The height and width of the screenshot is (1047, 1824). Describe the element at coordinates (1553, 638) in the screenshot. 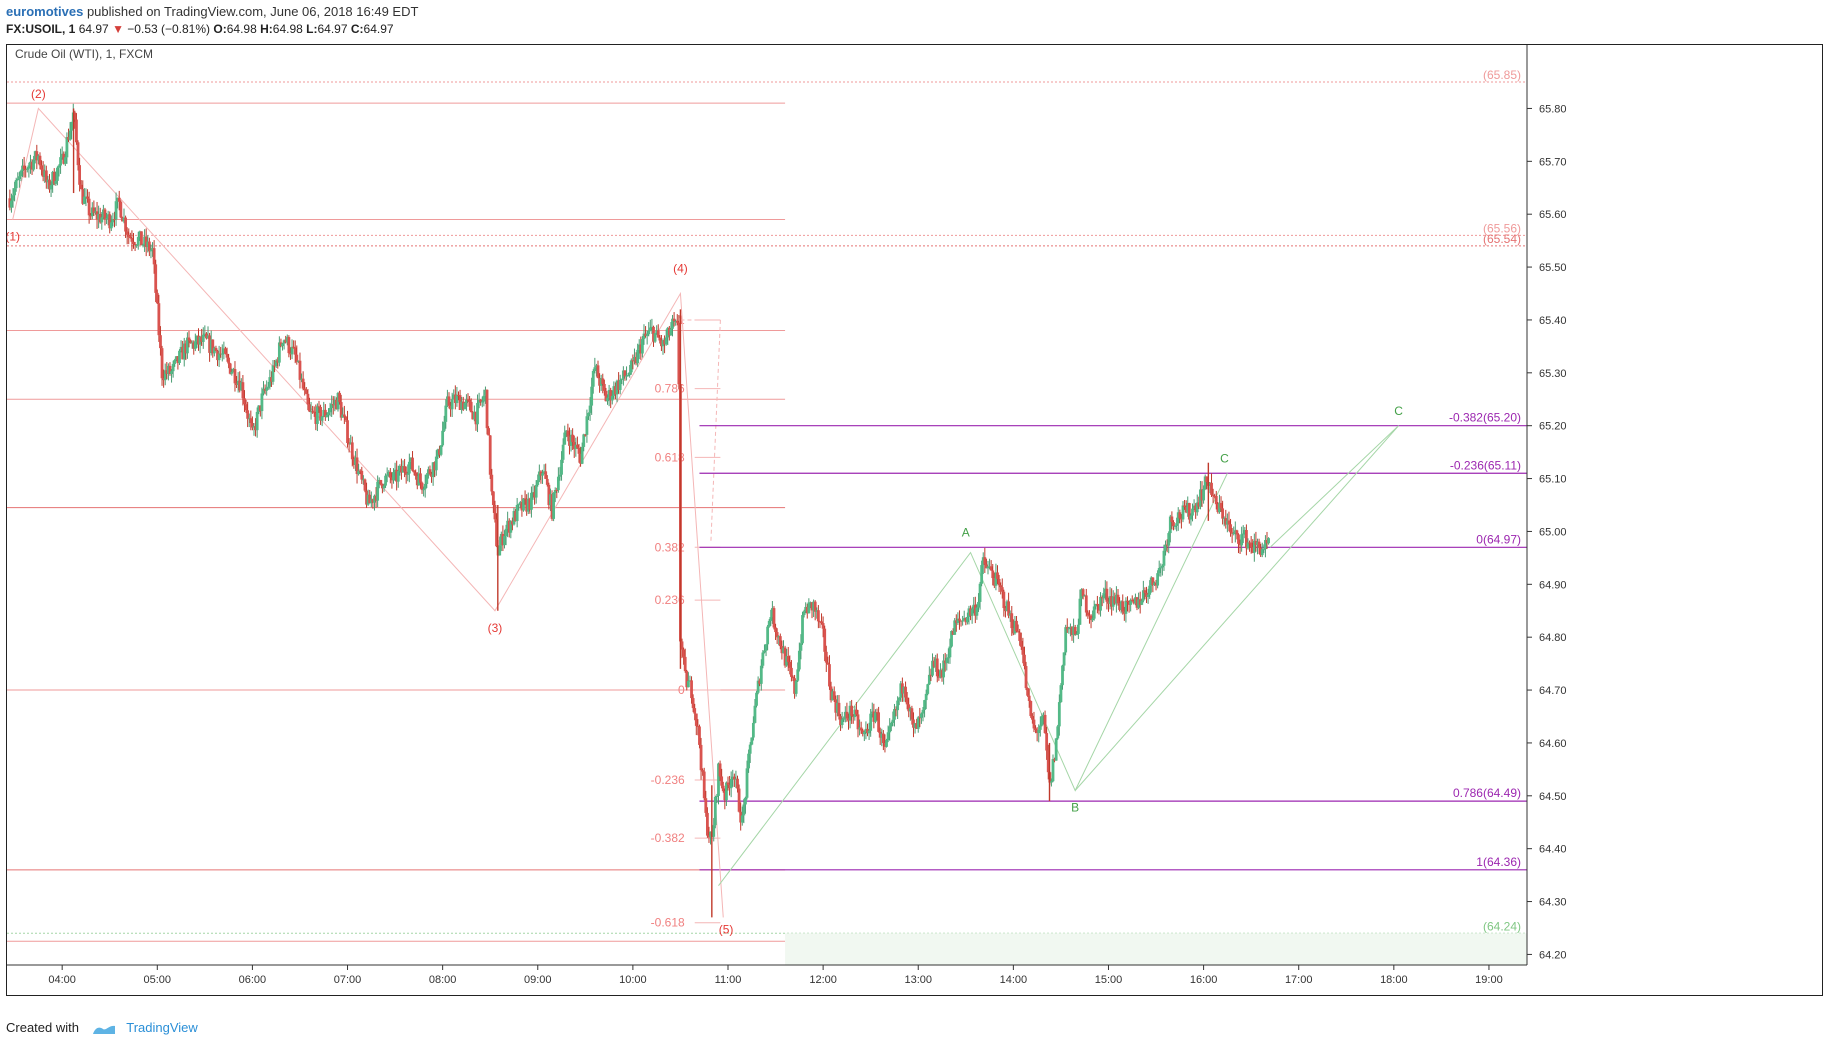

I see `price-tick-label: 64.80` at that location.